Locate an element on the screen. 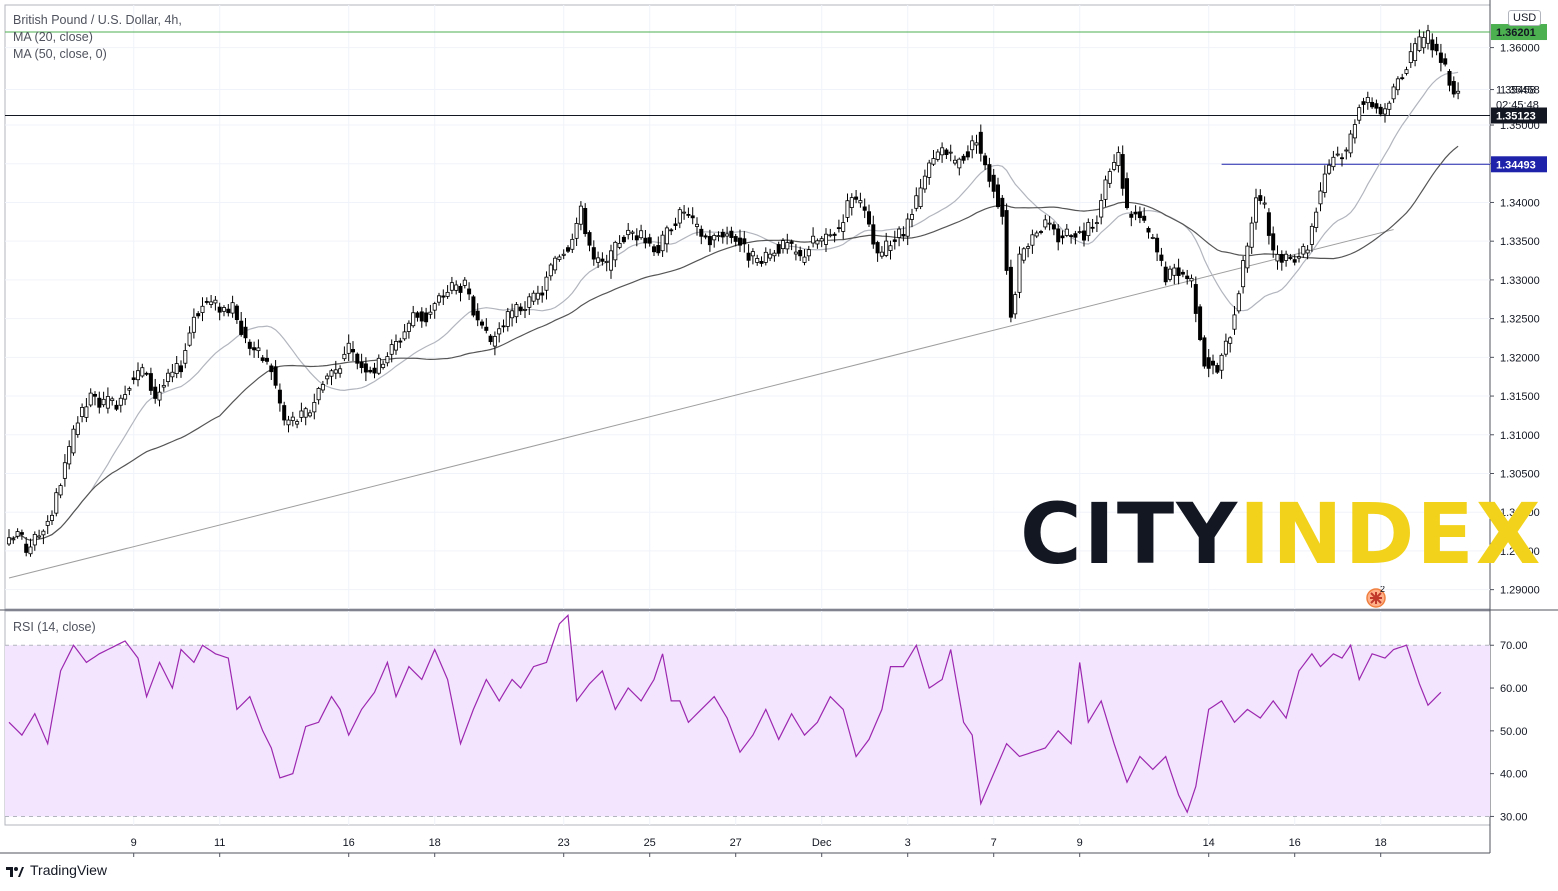  uk-flag-icon: 2 is located at coordinates (1377, 596).